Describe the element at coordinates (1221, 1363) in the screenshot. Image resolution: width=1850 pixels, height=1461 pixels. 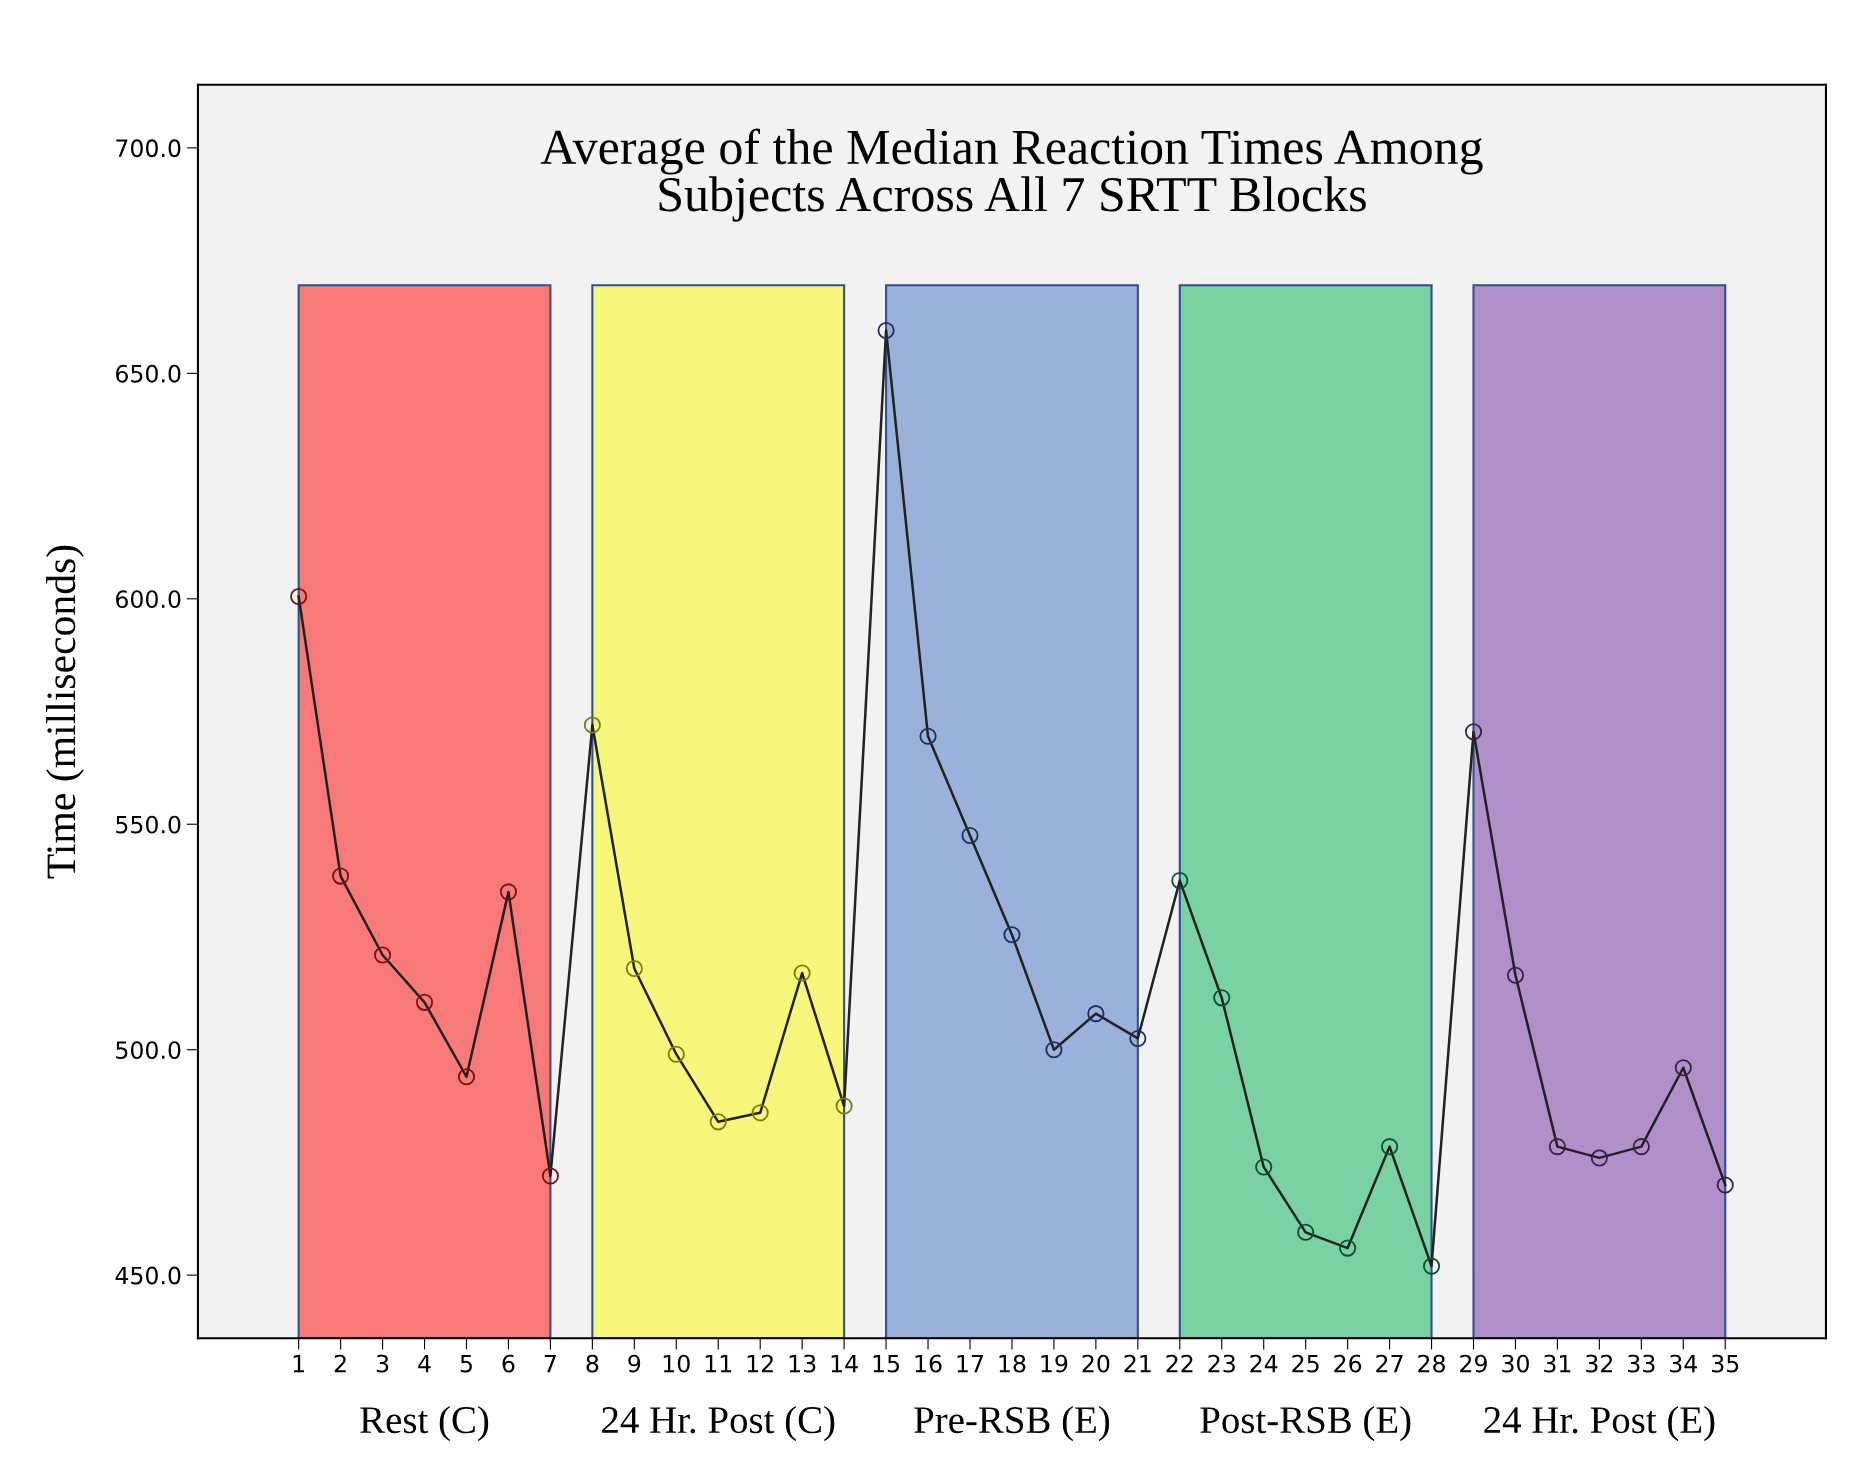
I see `x-tick-label: 23` at that location.